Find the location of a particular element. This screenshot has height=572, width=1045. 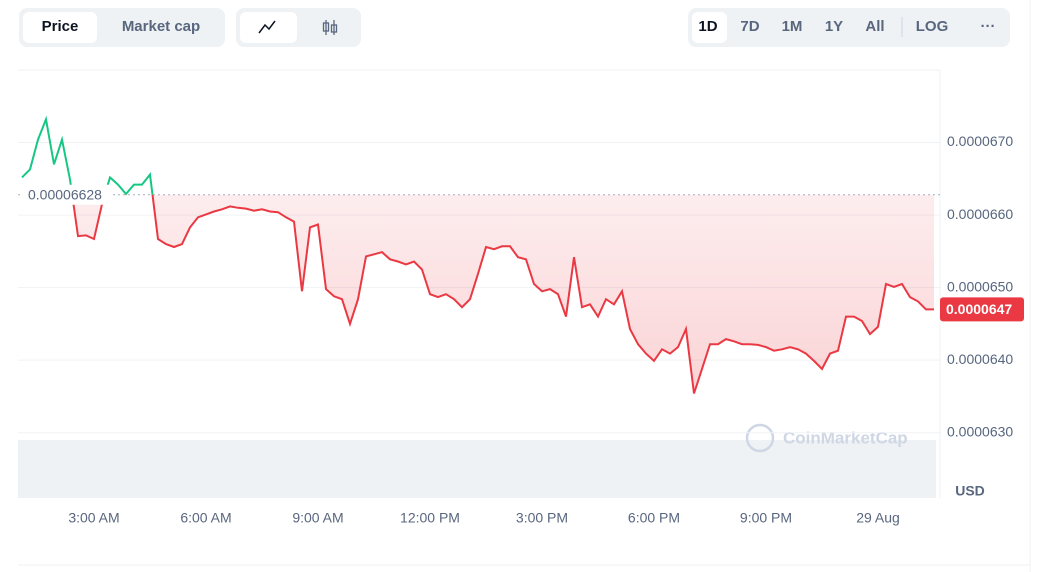

y-tick-label: 0.0000650 is located at coordinates (980, 286).